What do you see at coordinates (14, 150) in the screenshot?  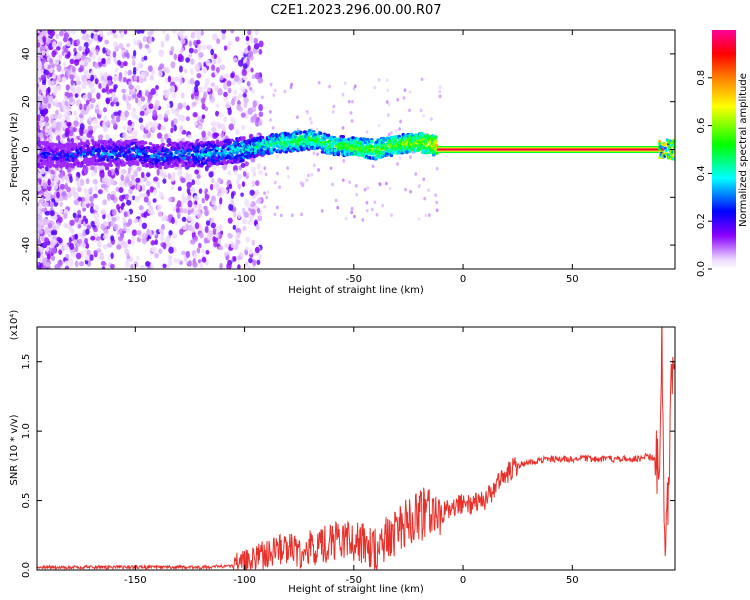 I see `spectrogram-y-axis-label: Frequency (Hz)` at bounding box center [14, 150].